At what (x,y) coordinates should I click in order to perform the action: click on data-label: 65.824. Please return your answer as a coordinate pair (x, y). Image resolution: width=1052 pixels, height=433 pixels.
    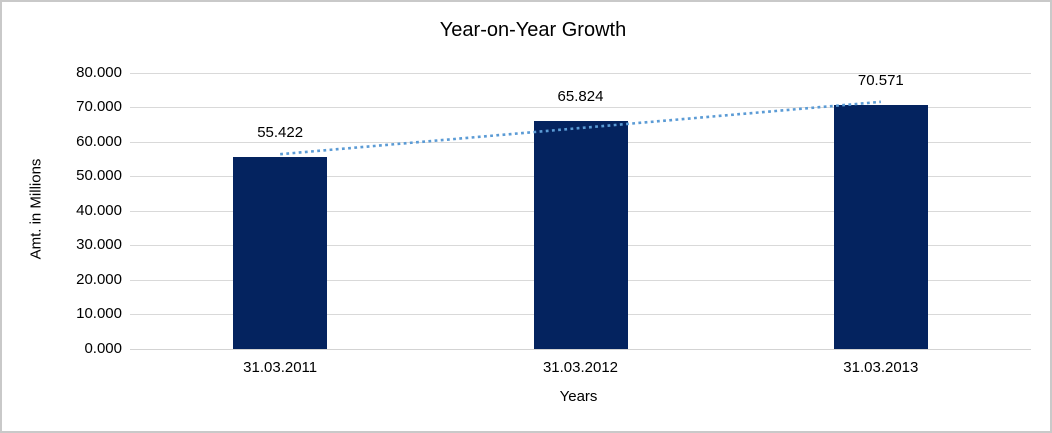
    Looking at the image, I should click on (580, 97).